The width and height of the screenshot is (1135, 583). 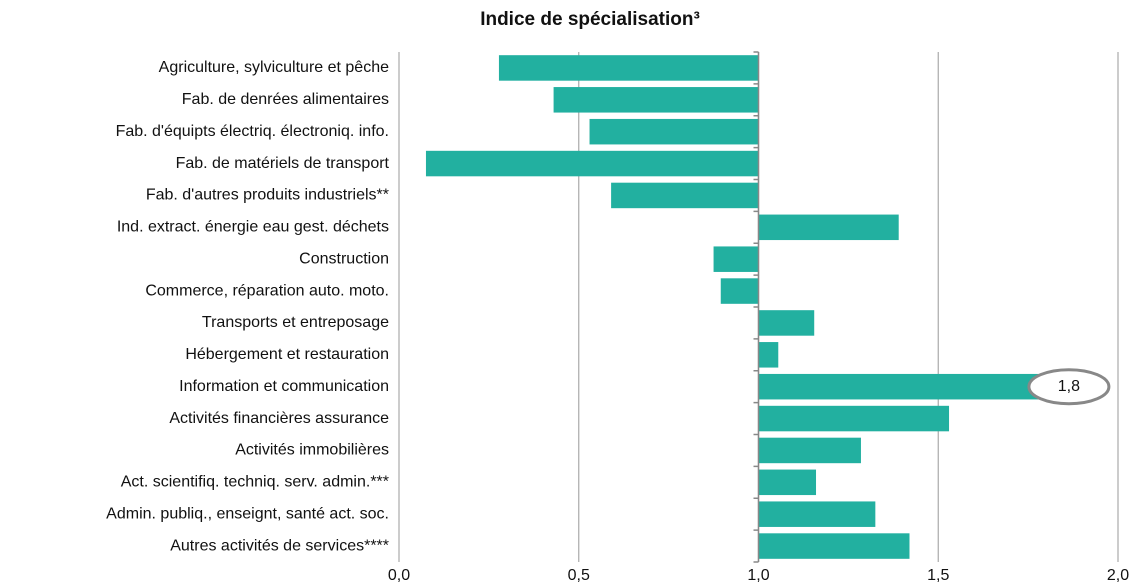 What do you see at coordinates (283, 163) in the screenshot?
I see `y-tick-label: Fab. de matériels de transport` at bounding box center [283, 163].